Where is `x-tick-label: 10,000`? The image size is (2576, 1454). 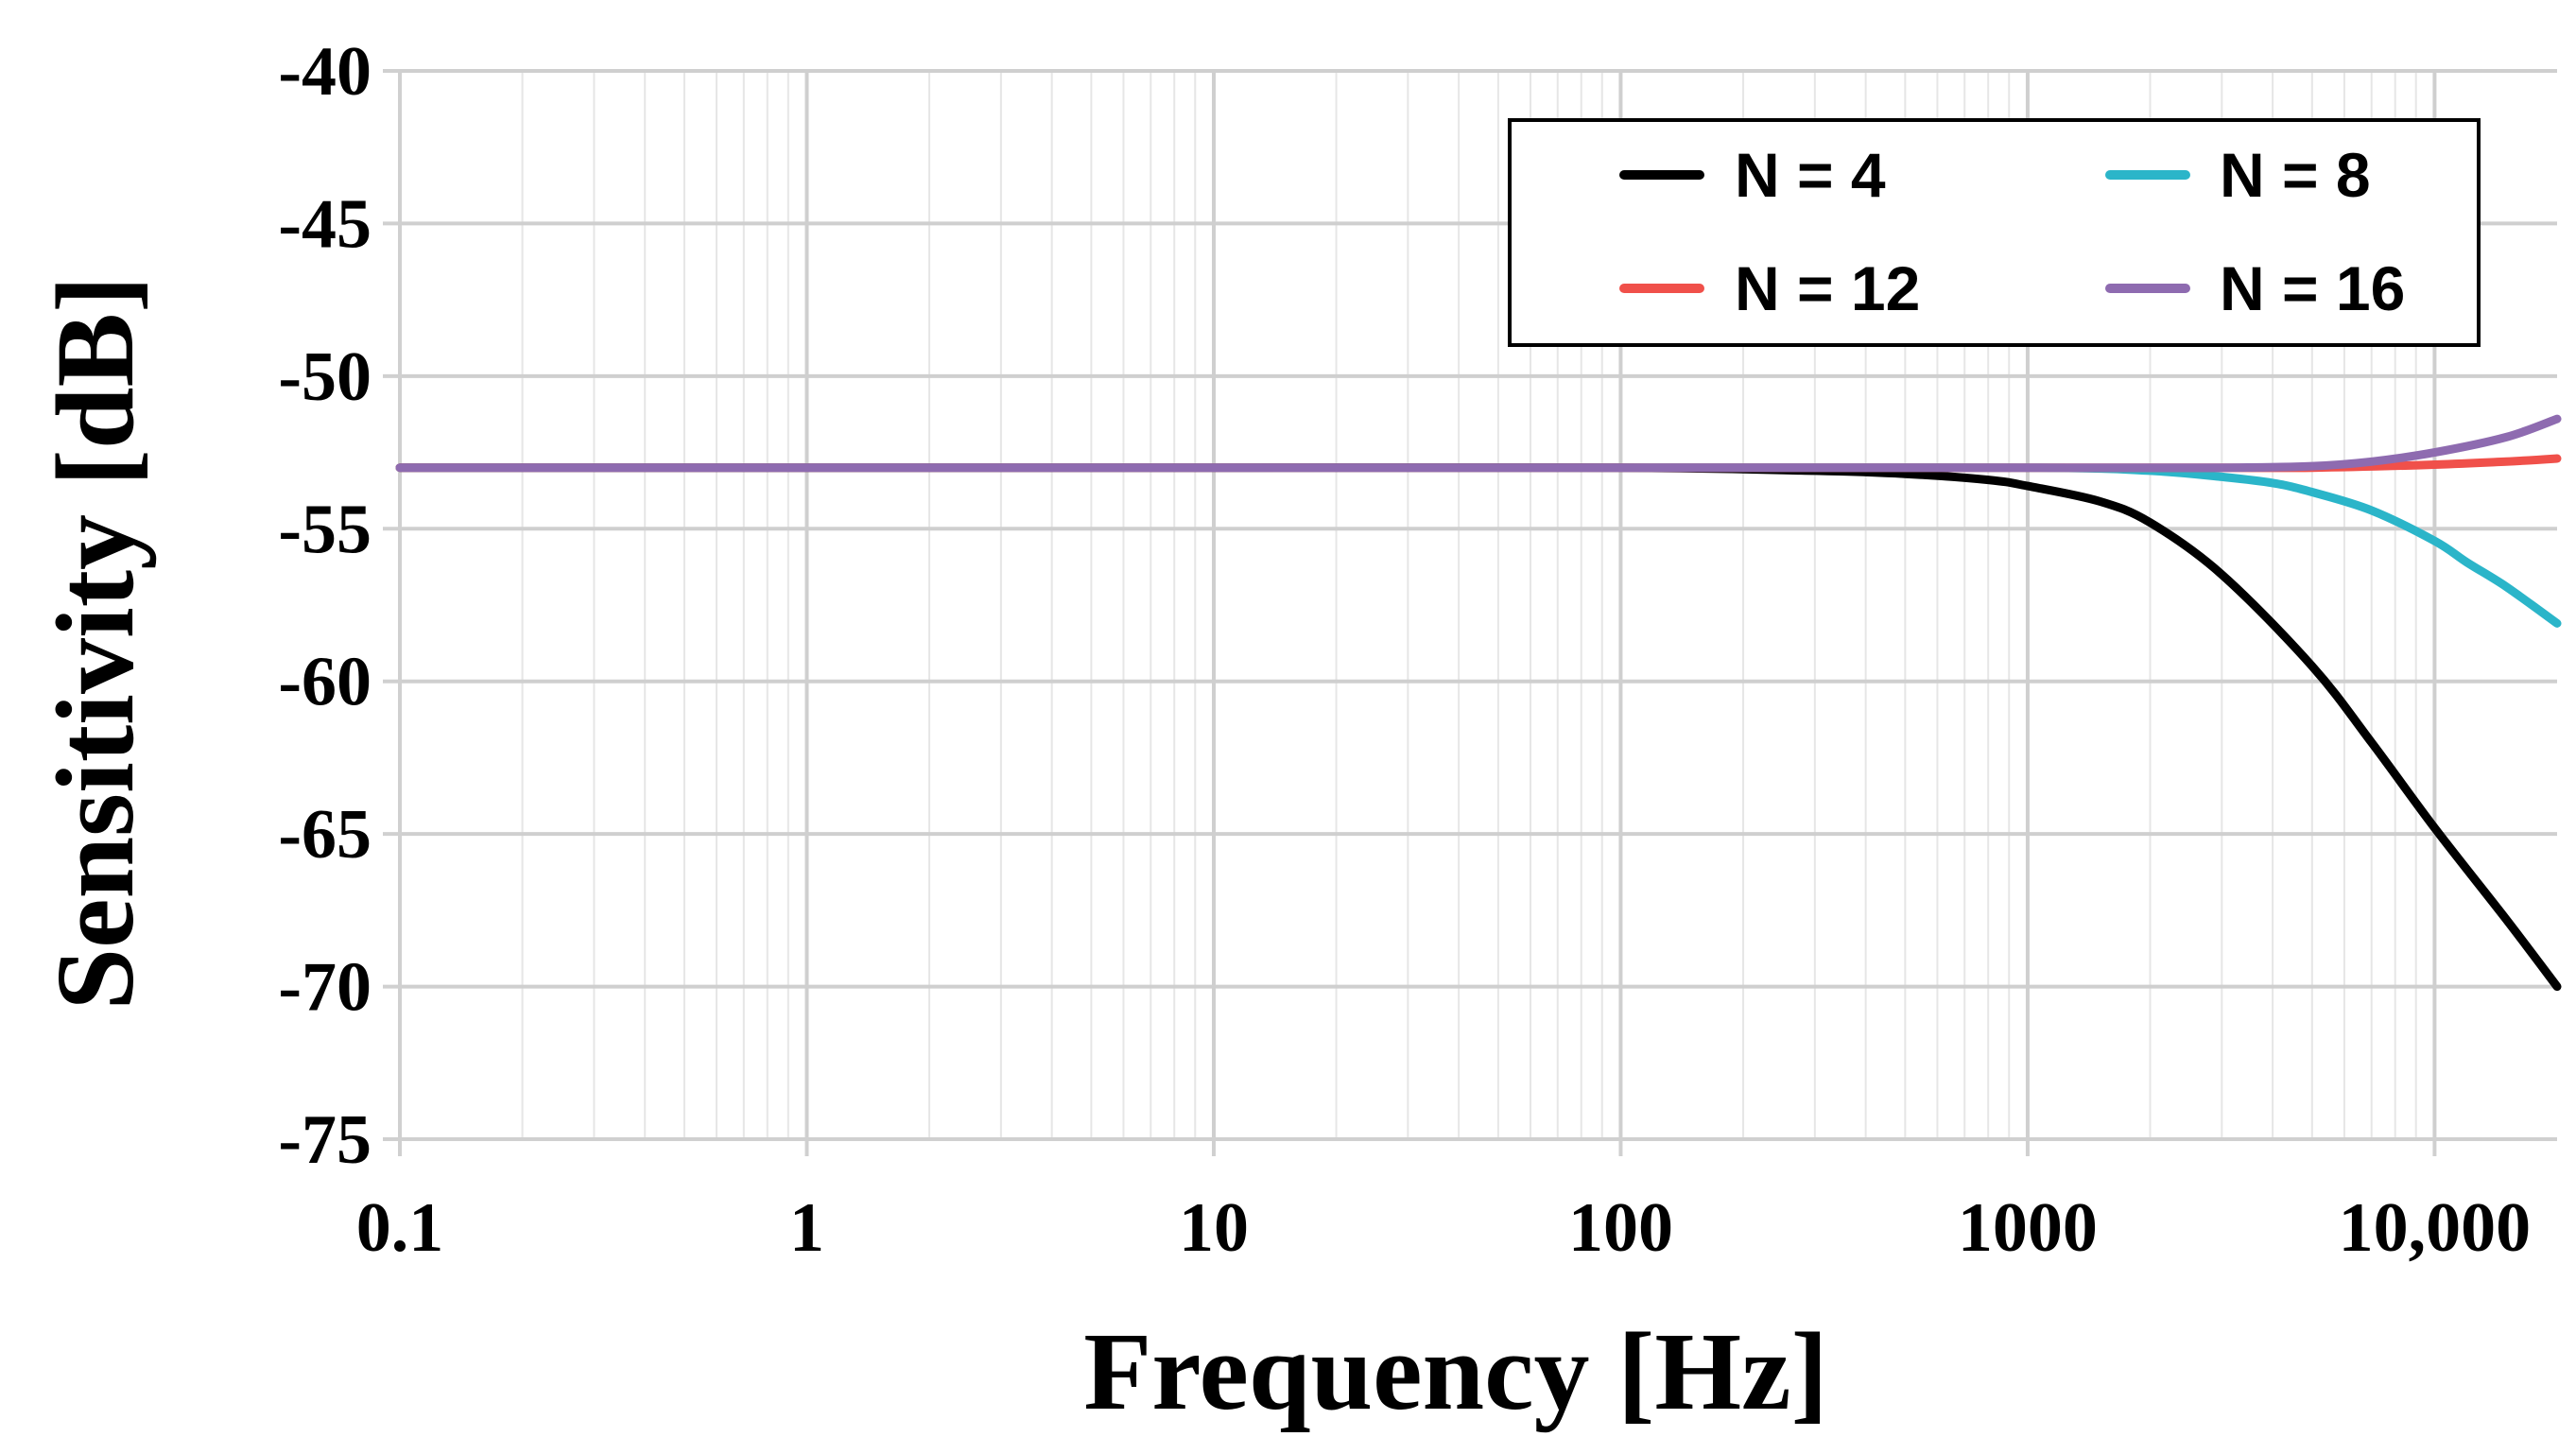 x-tick-label: 10,000 is located at coordinates (2435, 1228).